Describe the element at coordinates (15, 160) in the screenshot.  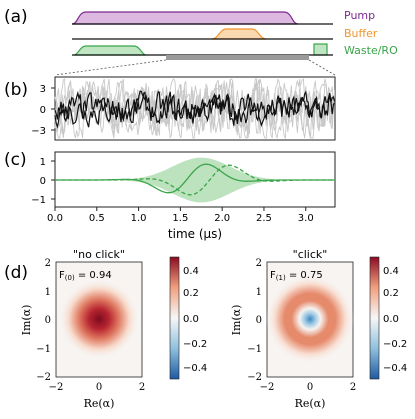
I see `panel-label-c: (c)` at that location.